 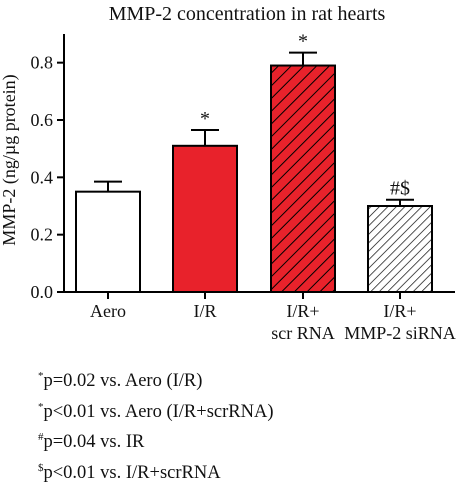 I want to click on footnote-text: p<0.01 vs. Aero (I/R+scrRNA), so click(x=159, y=412).